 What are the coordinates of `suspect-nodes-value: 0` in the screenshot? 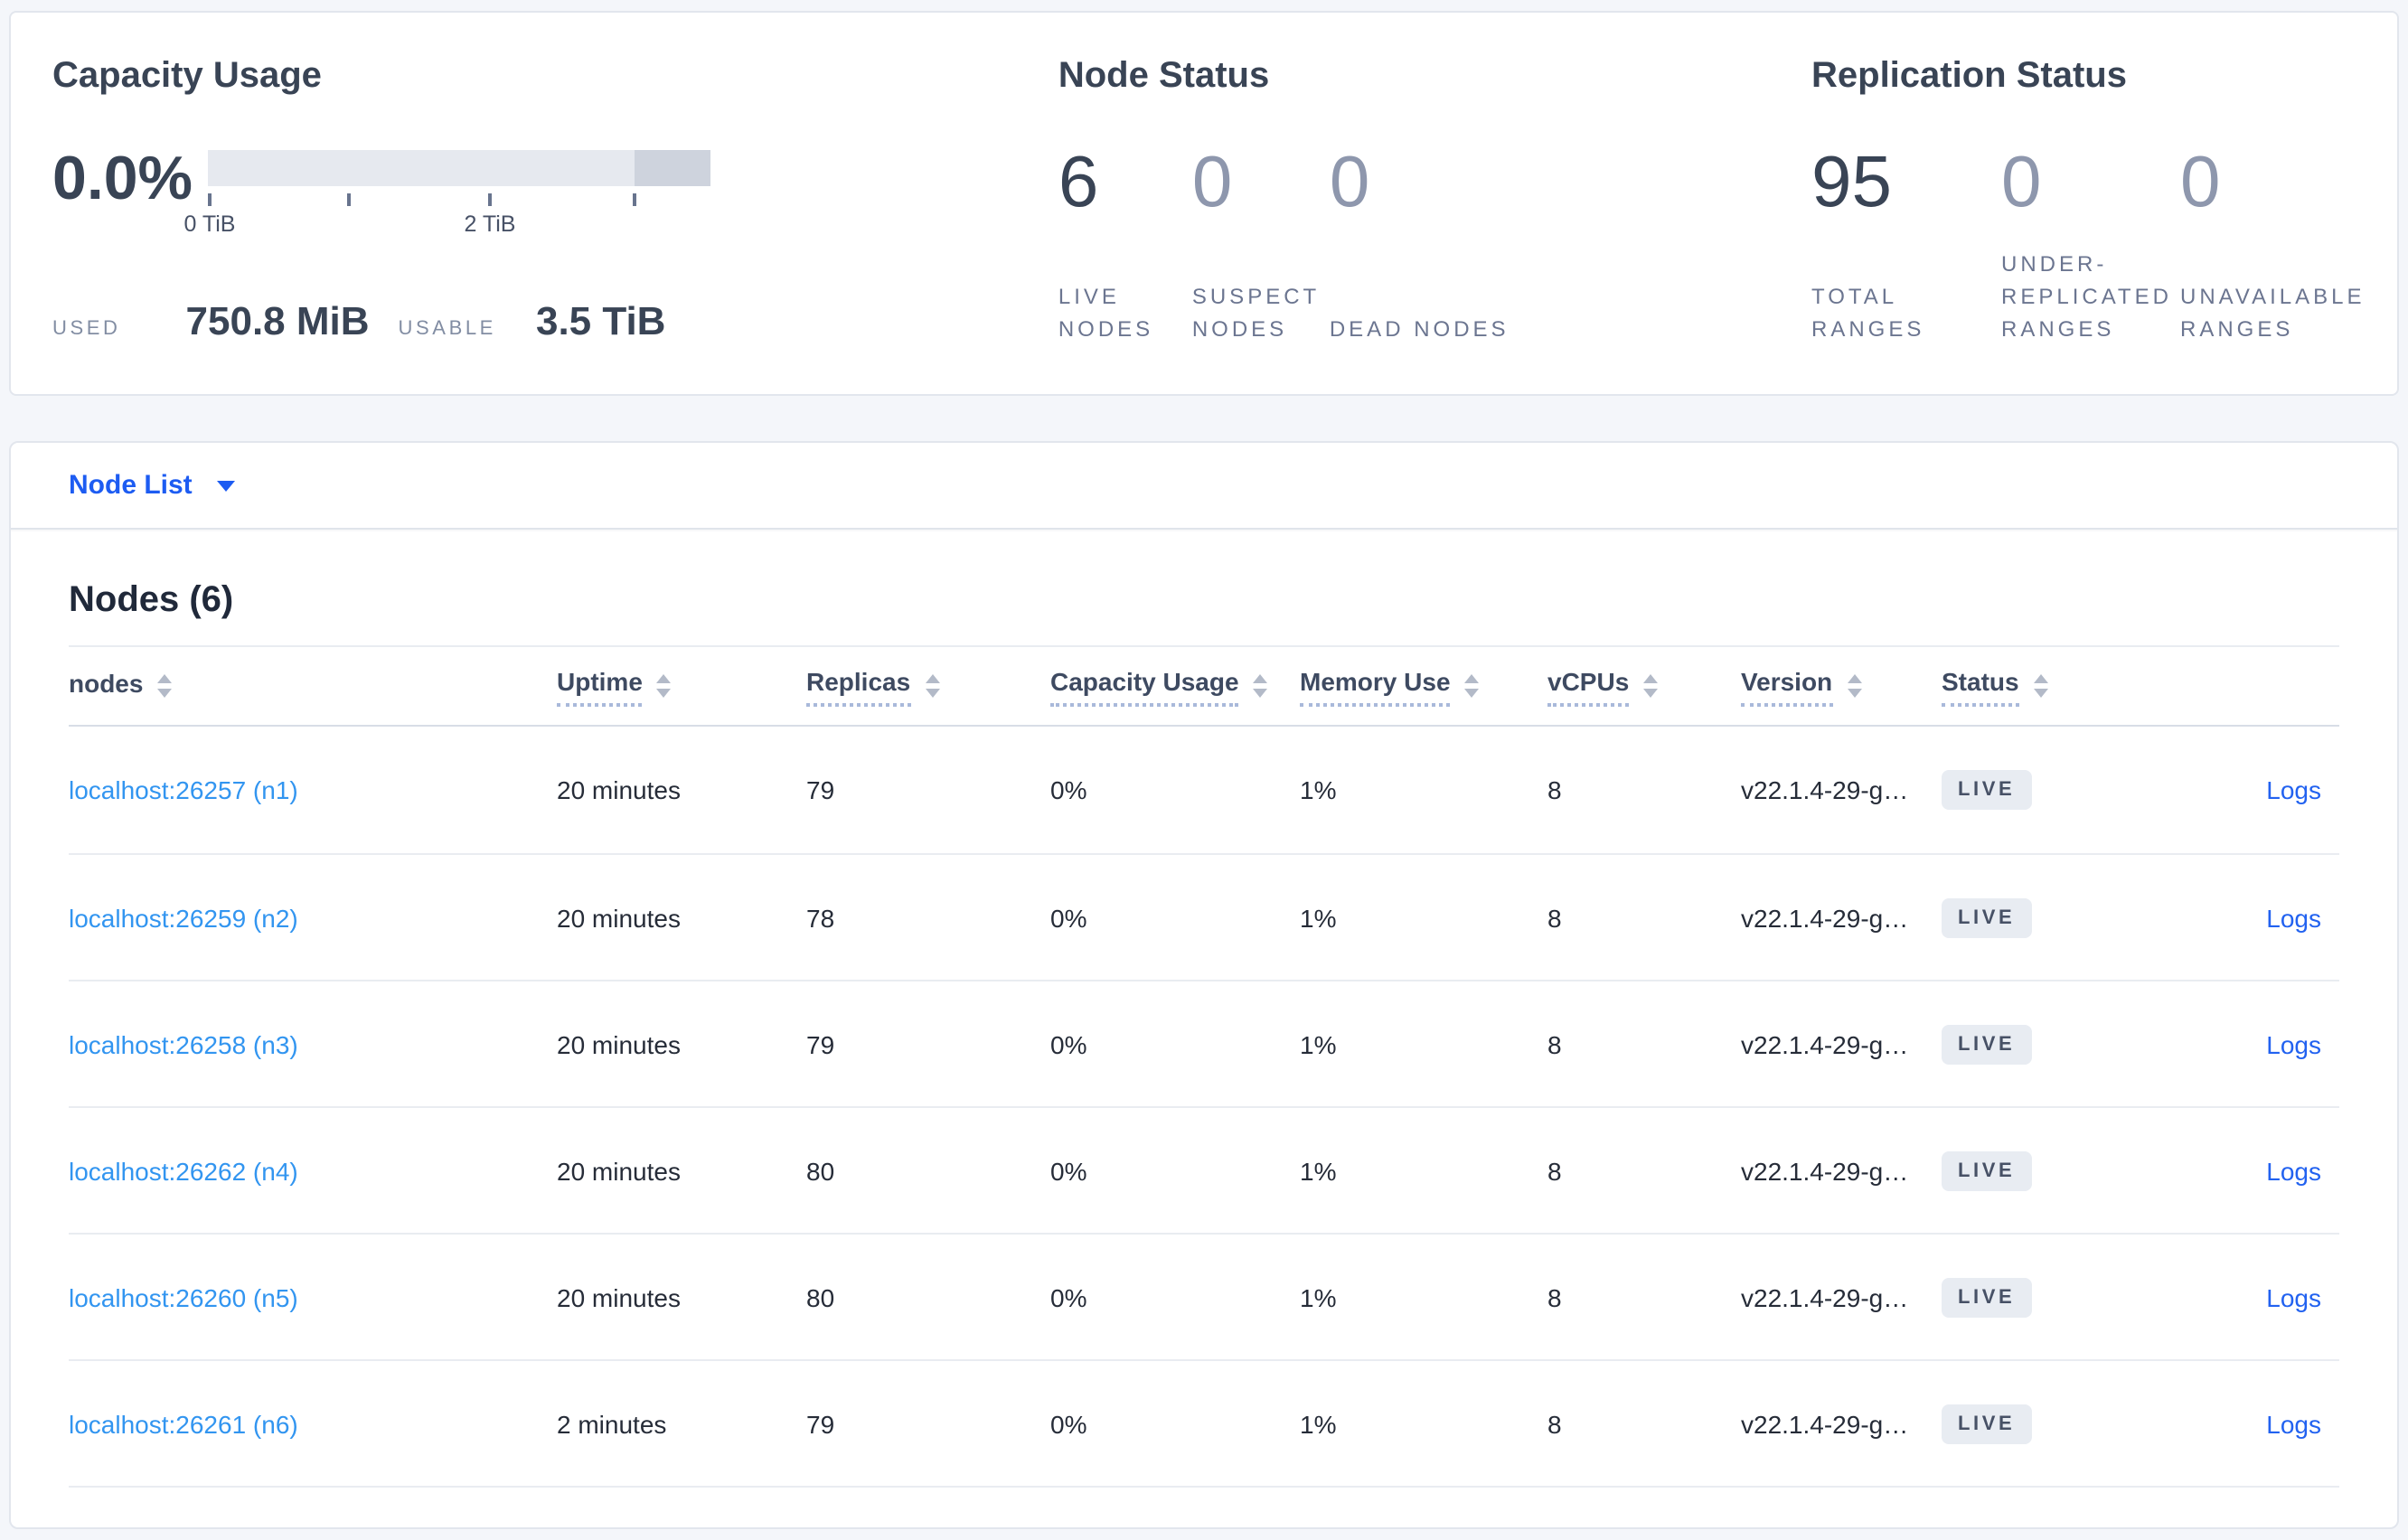 It's located at (1212, 182).